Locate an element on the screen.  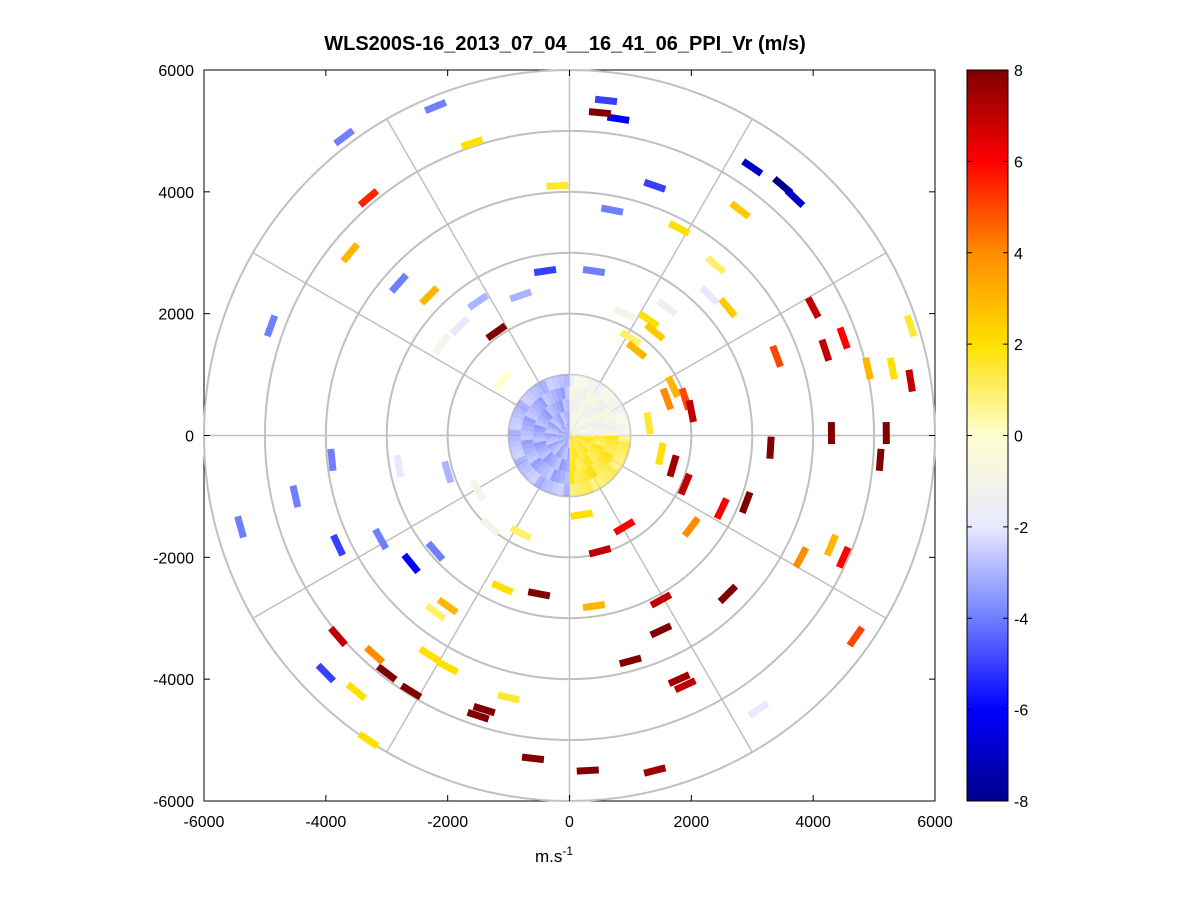
colorbar-scale is located at coordinates (987, 435).